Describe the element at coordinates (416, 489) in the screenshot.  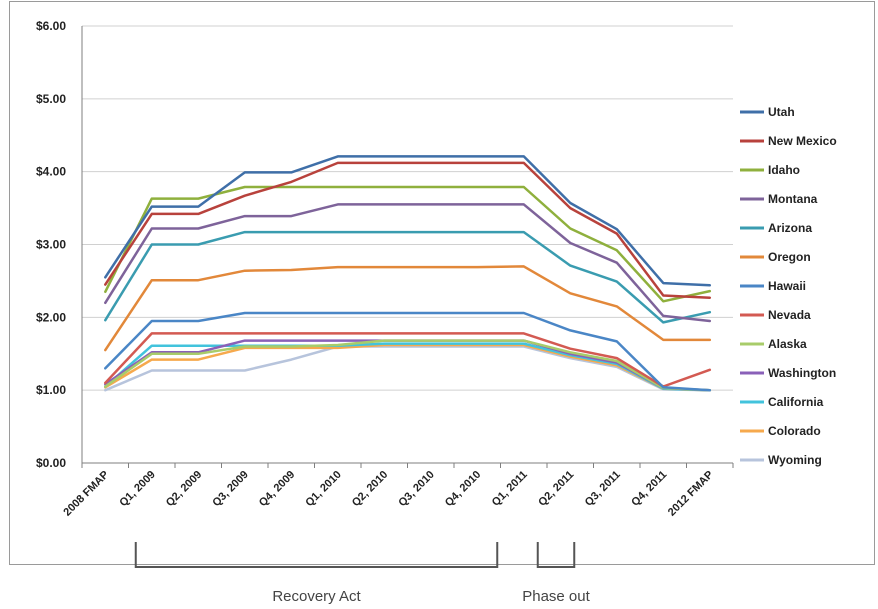
I see `x-tick-label: Q3, 2010` at that location.